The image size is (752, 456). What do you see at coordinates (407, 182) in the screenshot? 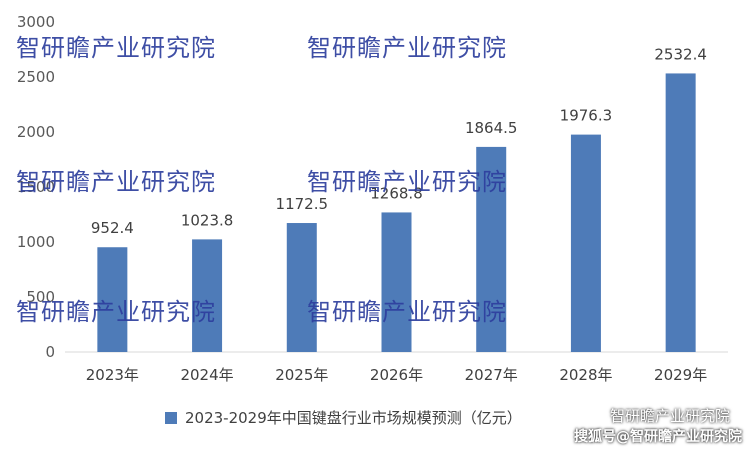
I see `watermark-row2-right: 智研瞻产业研究院` at bounding box center [407, 182].